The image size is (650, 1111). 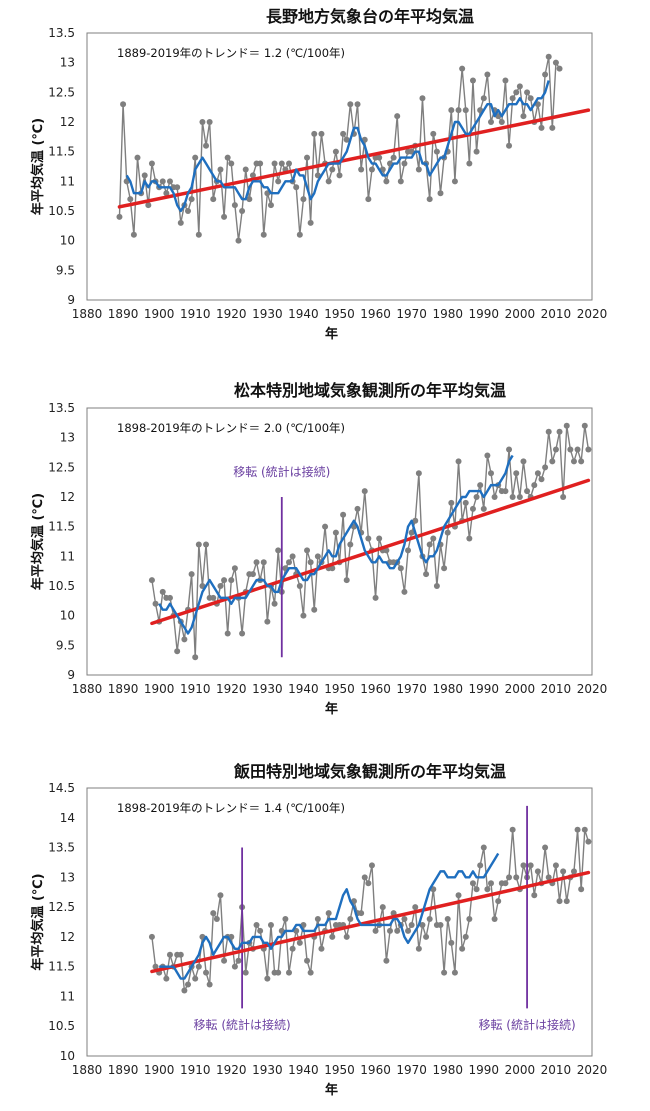 What do you see at coordinates (231, 53) in the screenshot?
I see `trend-note: 1889-2019年のトレンド＝ 1.2 (℃/100年)` at bounding box center [231, 53].